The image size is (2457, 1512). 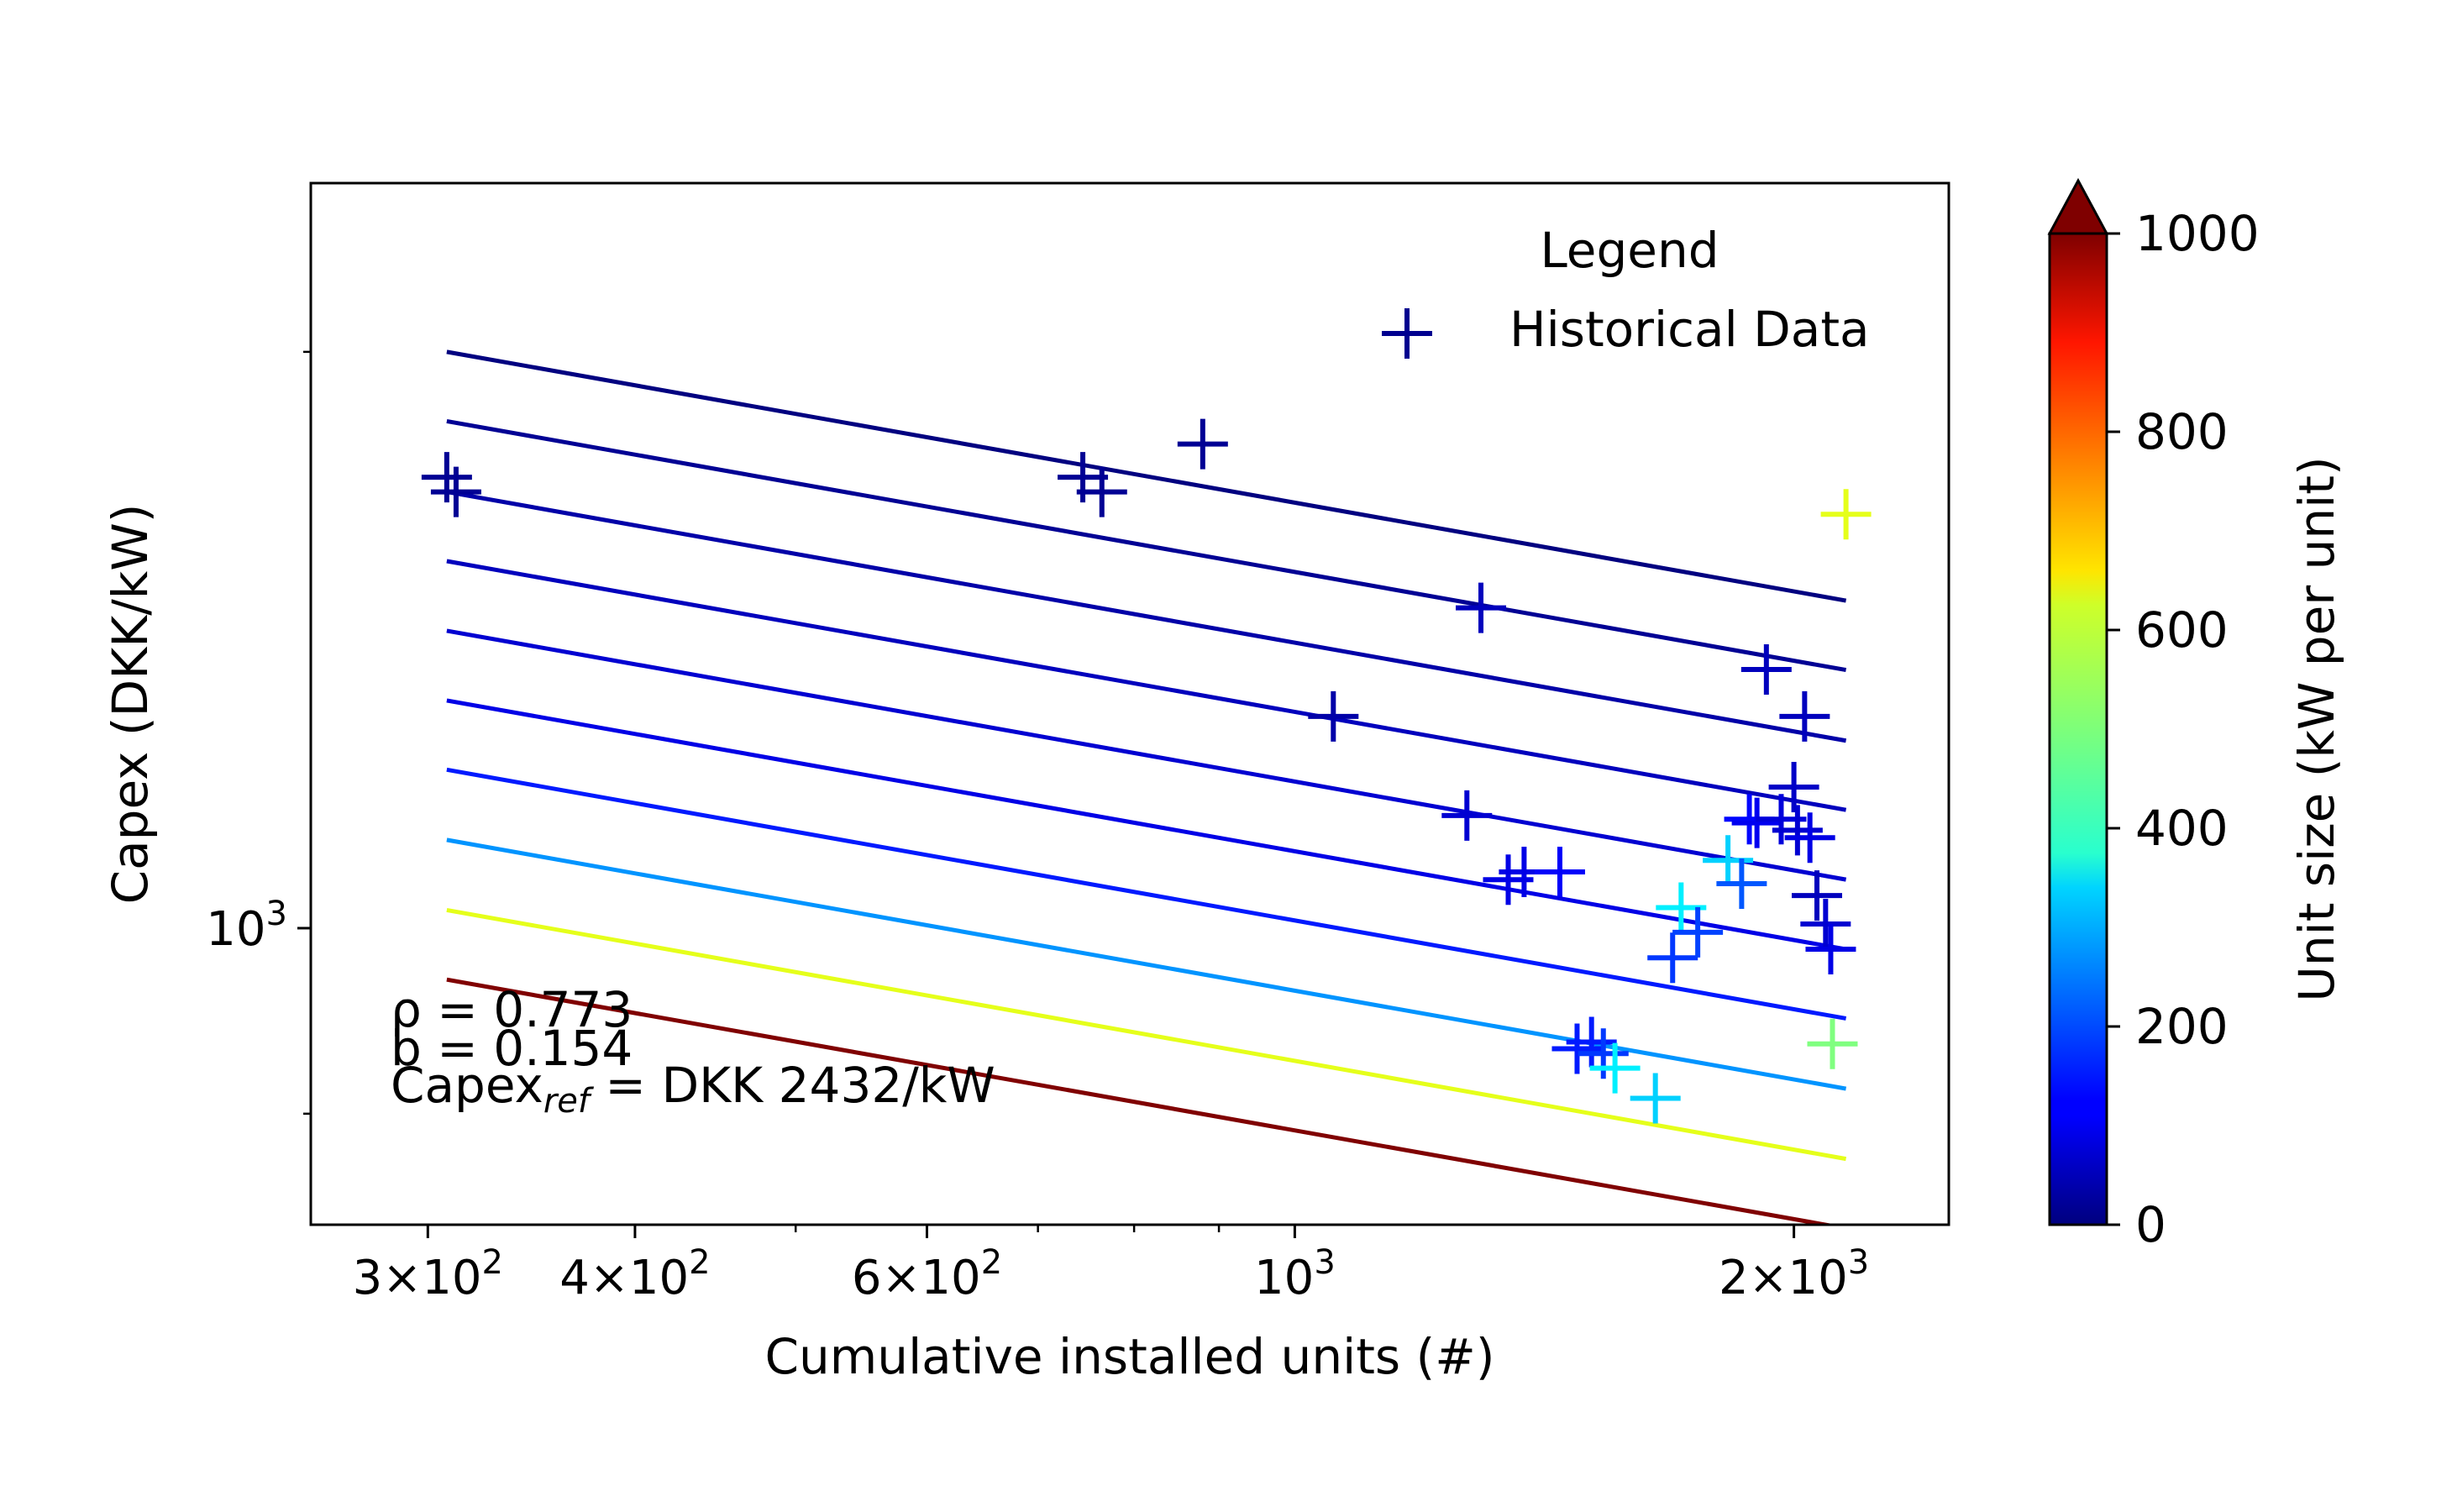 What do you see at coordinates (2078, 729) in the screenshot?
I see `colorbar-gradient` at bounding box center [2078, 729].